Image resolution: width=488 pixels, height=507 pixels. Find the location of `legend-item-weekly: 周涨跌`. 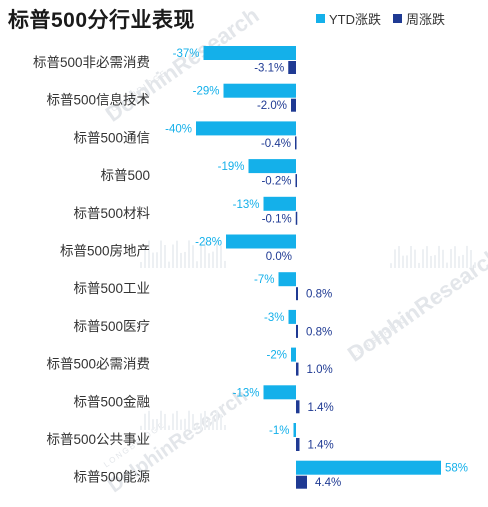

legend-item-weekly: 周涨跌 is located at coordinates (419, 18).